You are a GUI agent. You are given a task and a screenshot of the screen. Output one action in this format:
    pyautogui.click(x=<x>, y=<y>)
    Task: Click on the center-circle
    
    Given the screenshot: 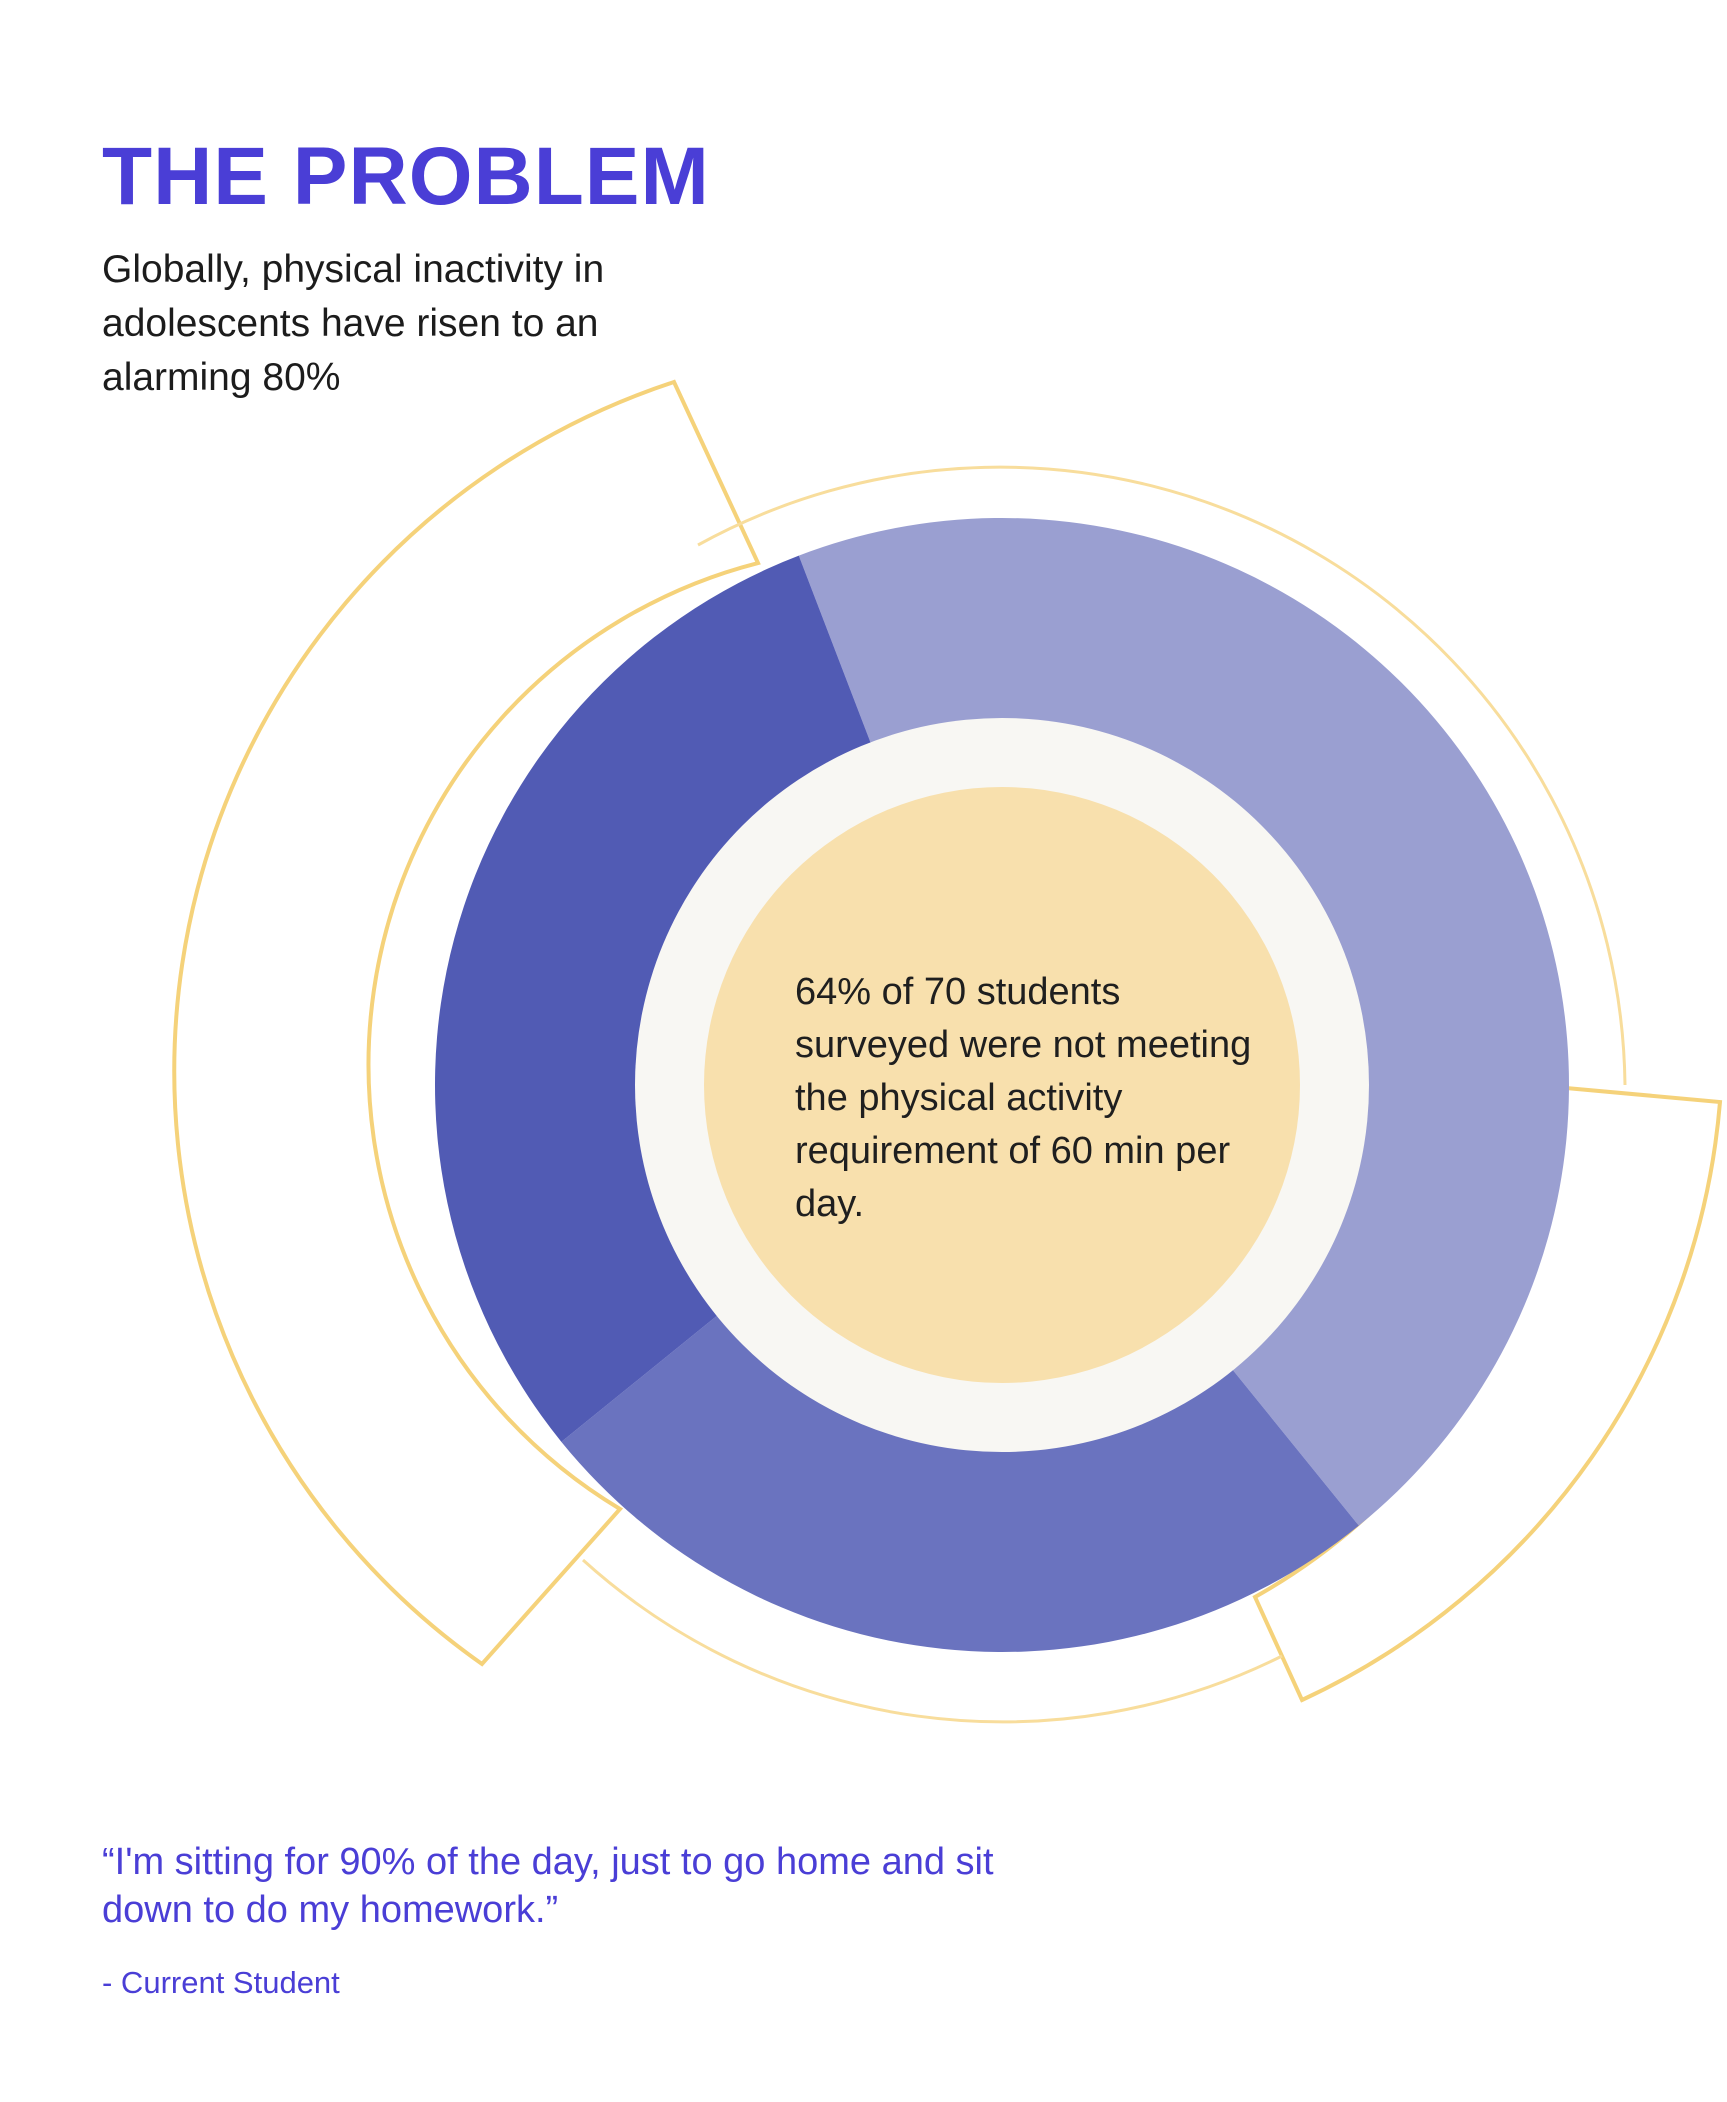 What is the action you would take?
    pyautogui.click(x=1002, y=1085)
    